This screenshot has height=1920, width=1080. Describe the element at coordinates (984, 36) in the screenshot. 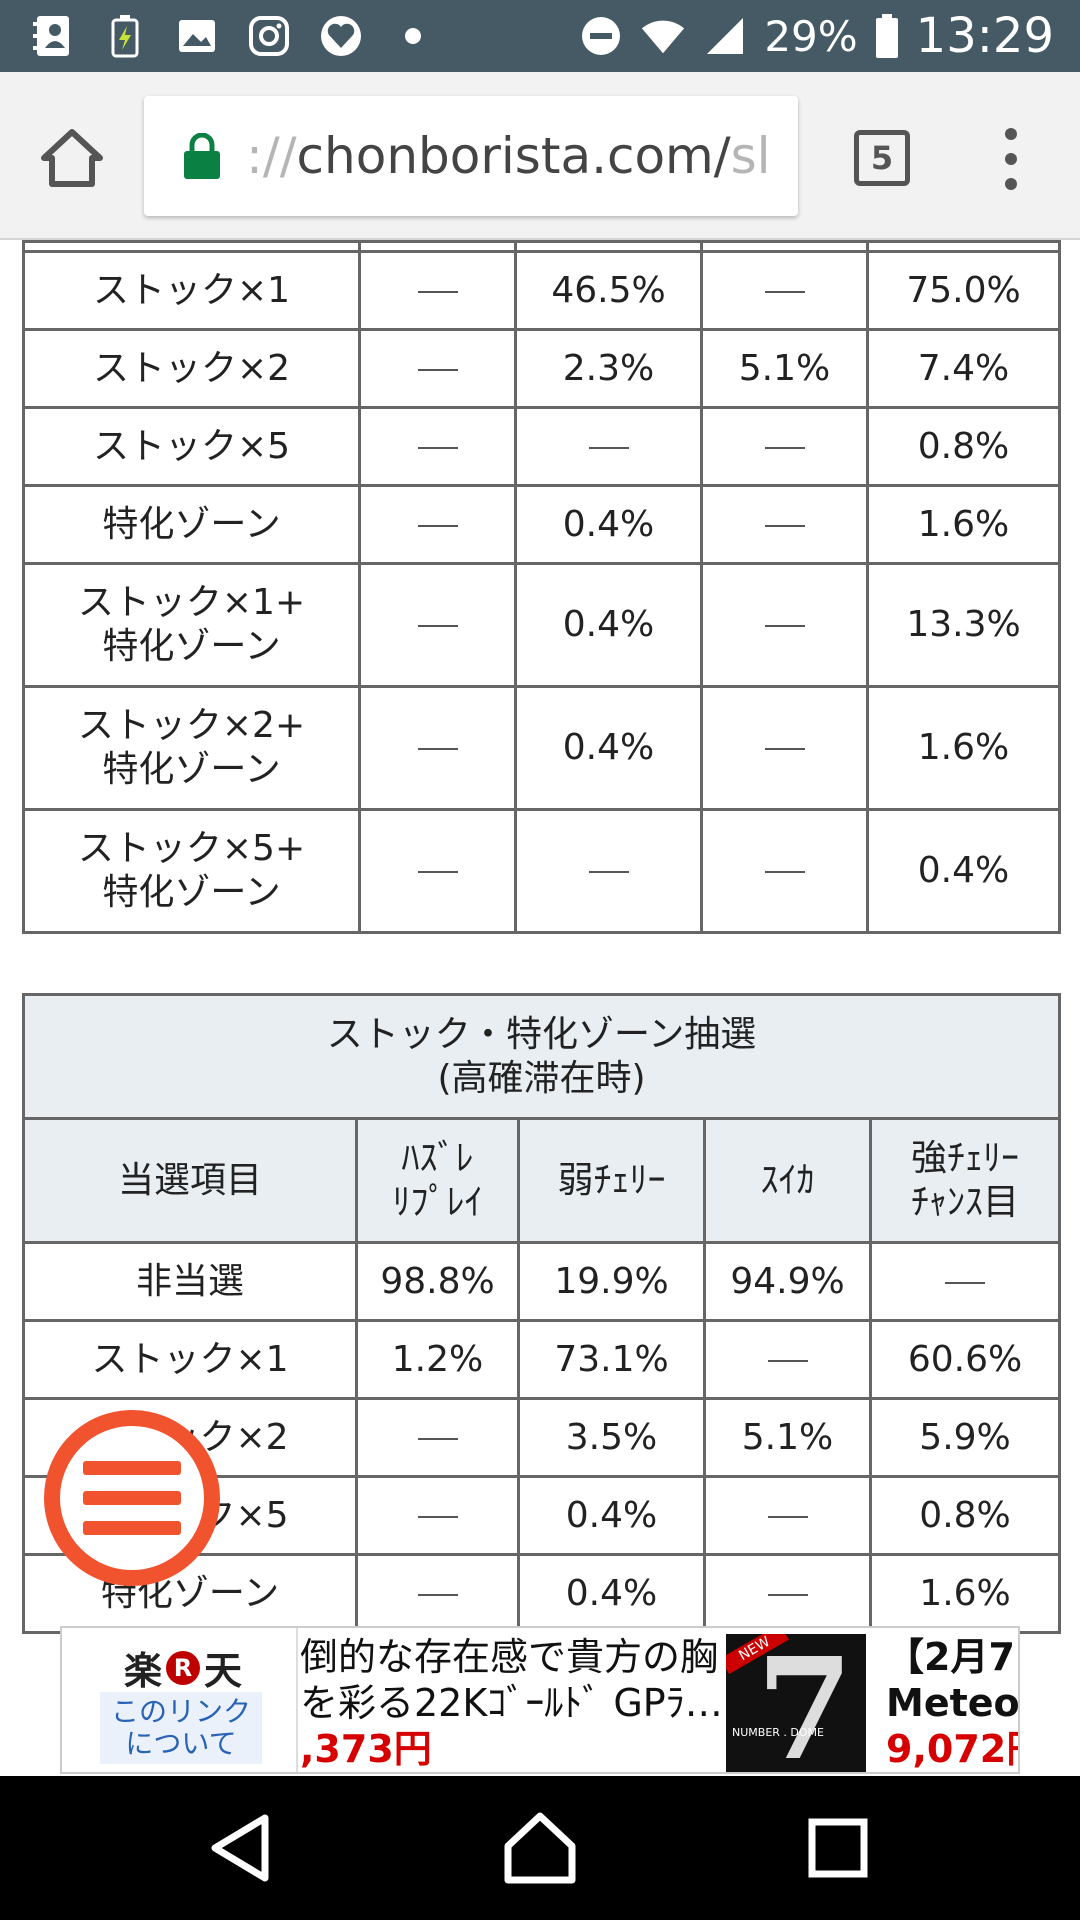

I see `clock: 13:29` at that location.